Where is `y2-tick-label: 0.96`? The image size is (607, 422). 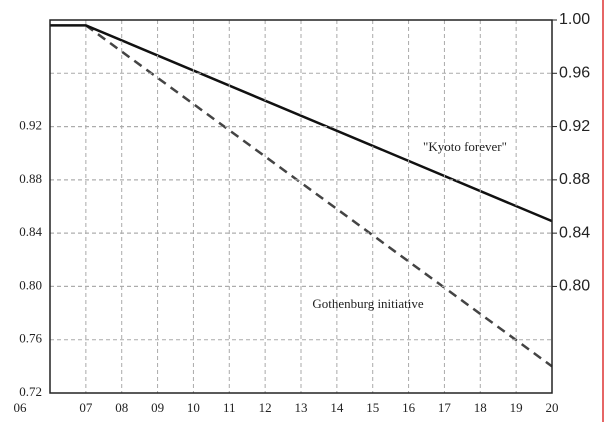 y2-tick-label: 0.96 is located at coordinates (574, 73).